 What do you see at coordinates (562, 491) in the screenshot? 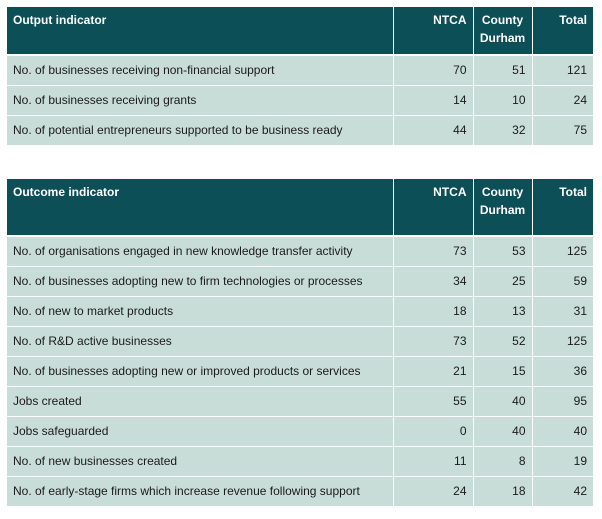
I see `total-cell: 42` at bounding box center [562, 491].